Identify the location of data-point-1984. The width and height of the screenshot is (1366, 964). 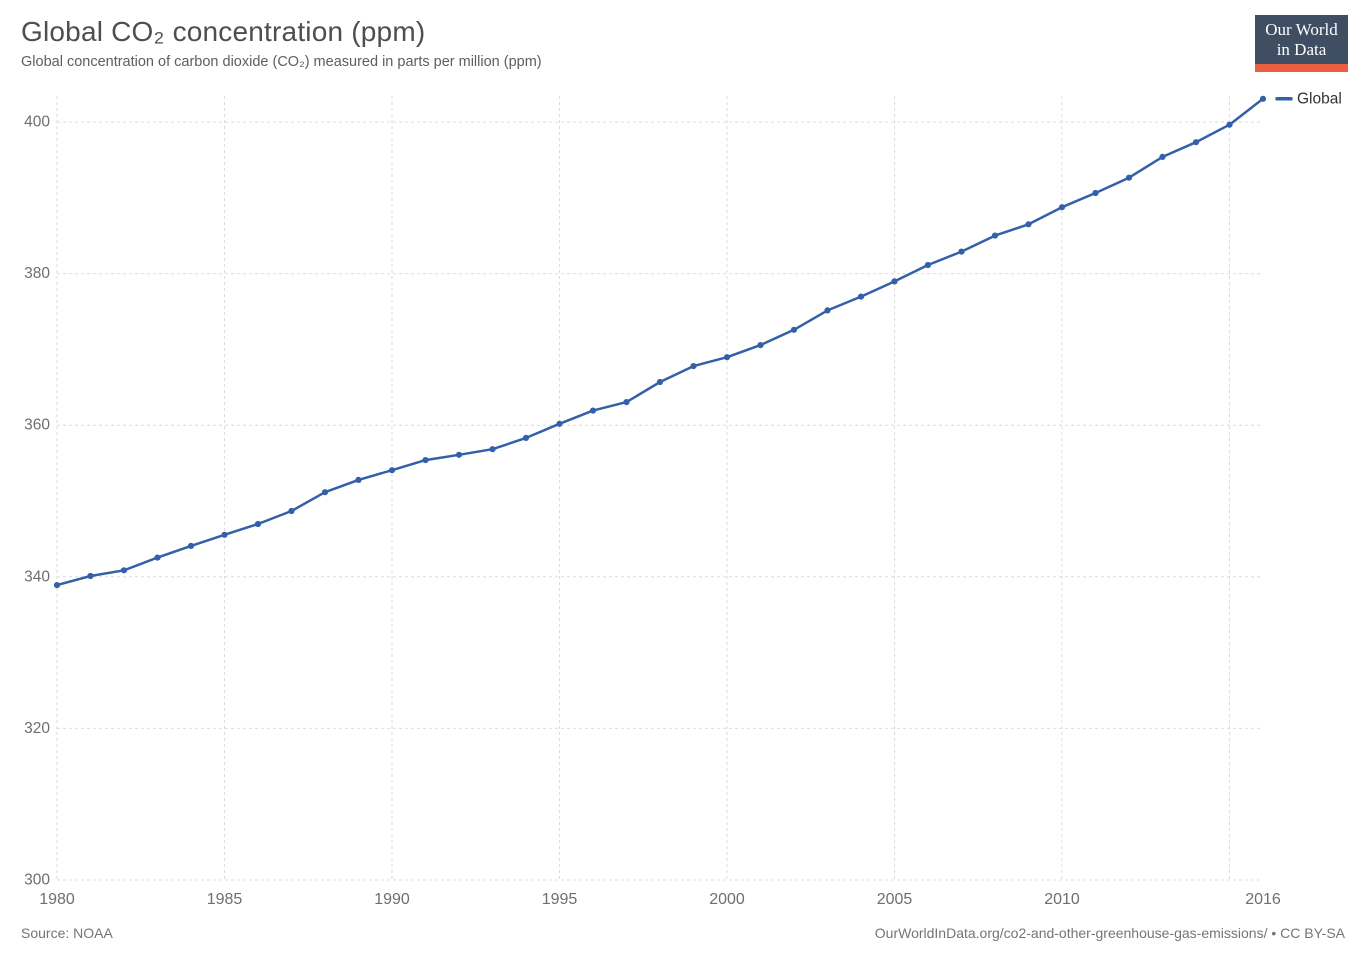
(191, 546).